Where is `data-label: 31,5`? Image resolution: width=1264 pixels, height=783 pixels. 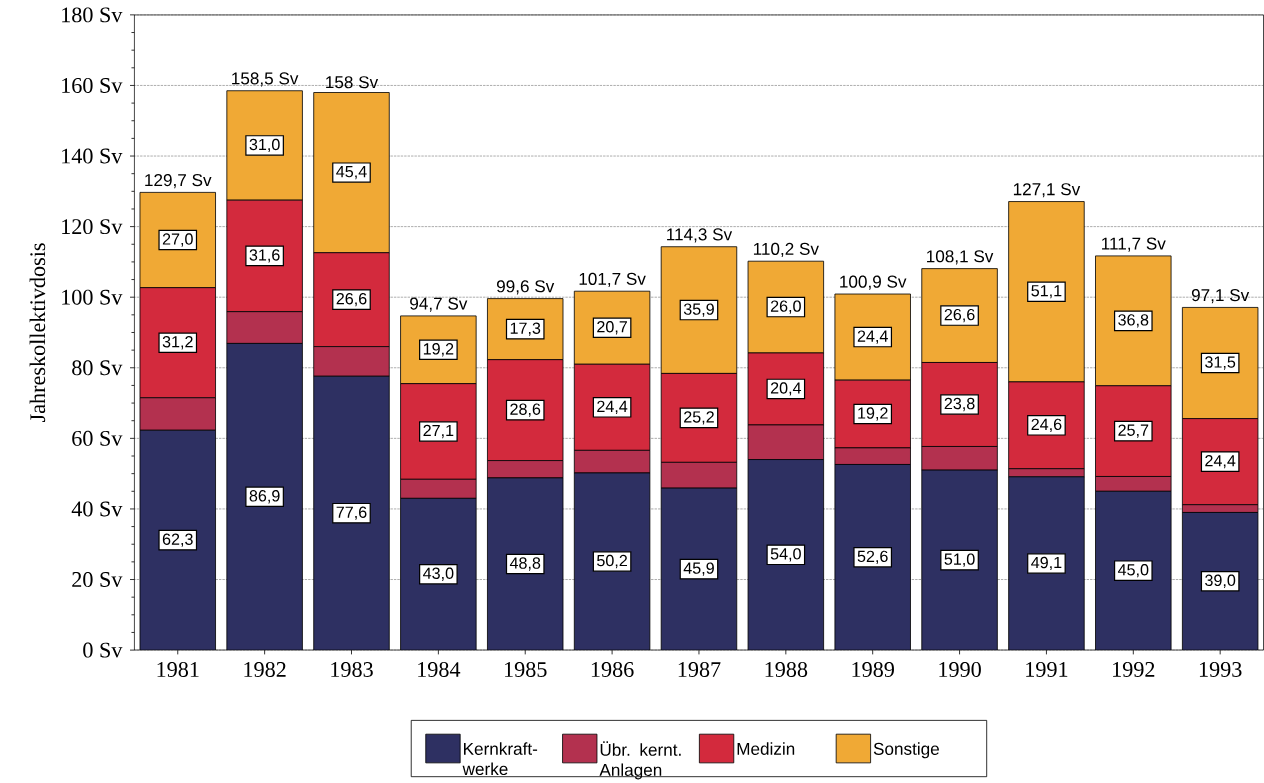 data-label: 31,5 is located at coordinates (1220, 363).